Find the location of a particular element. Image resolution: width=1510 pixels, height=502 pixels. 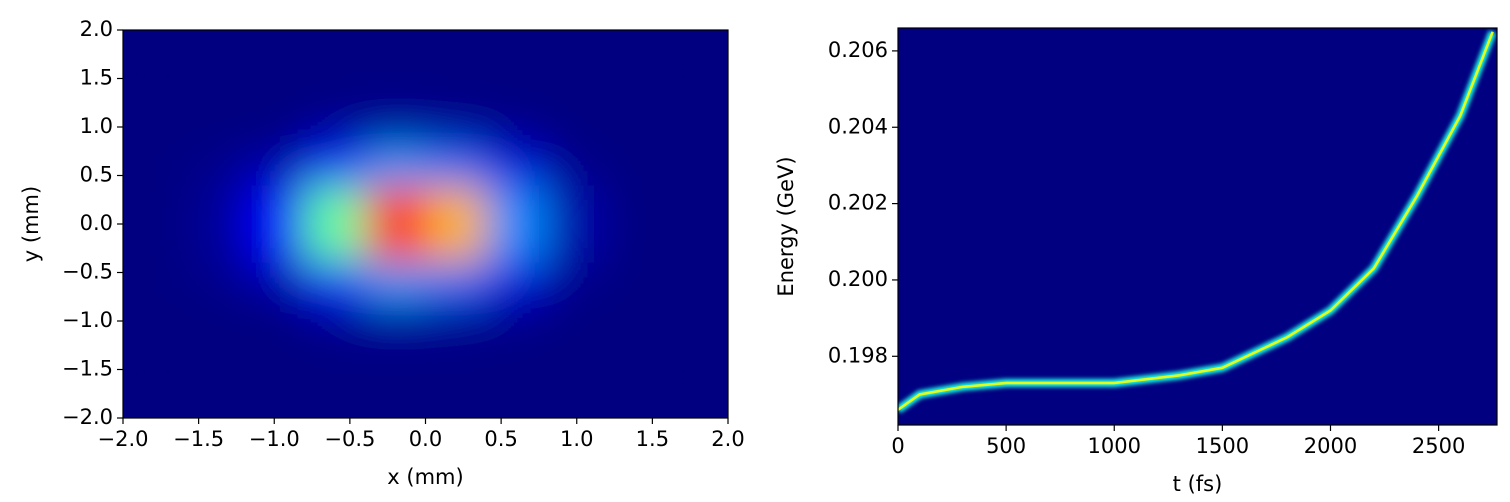

y-axis-label: Energy (GeV) is located at coordinates (786, 226).